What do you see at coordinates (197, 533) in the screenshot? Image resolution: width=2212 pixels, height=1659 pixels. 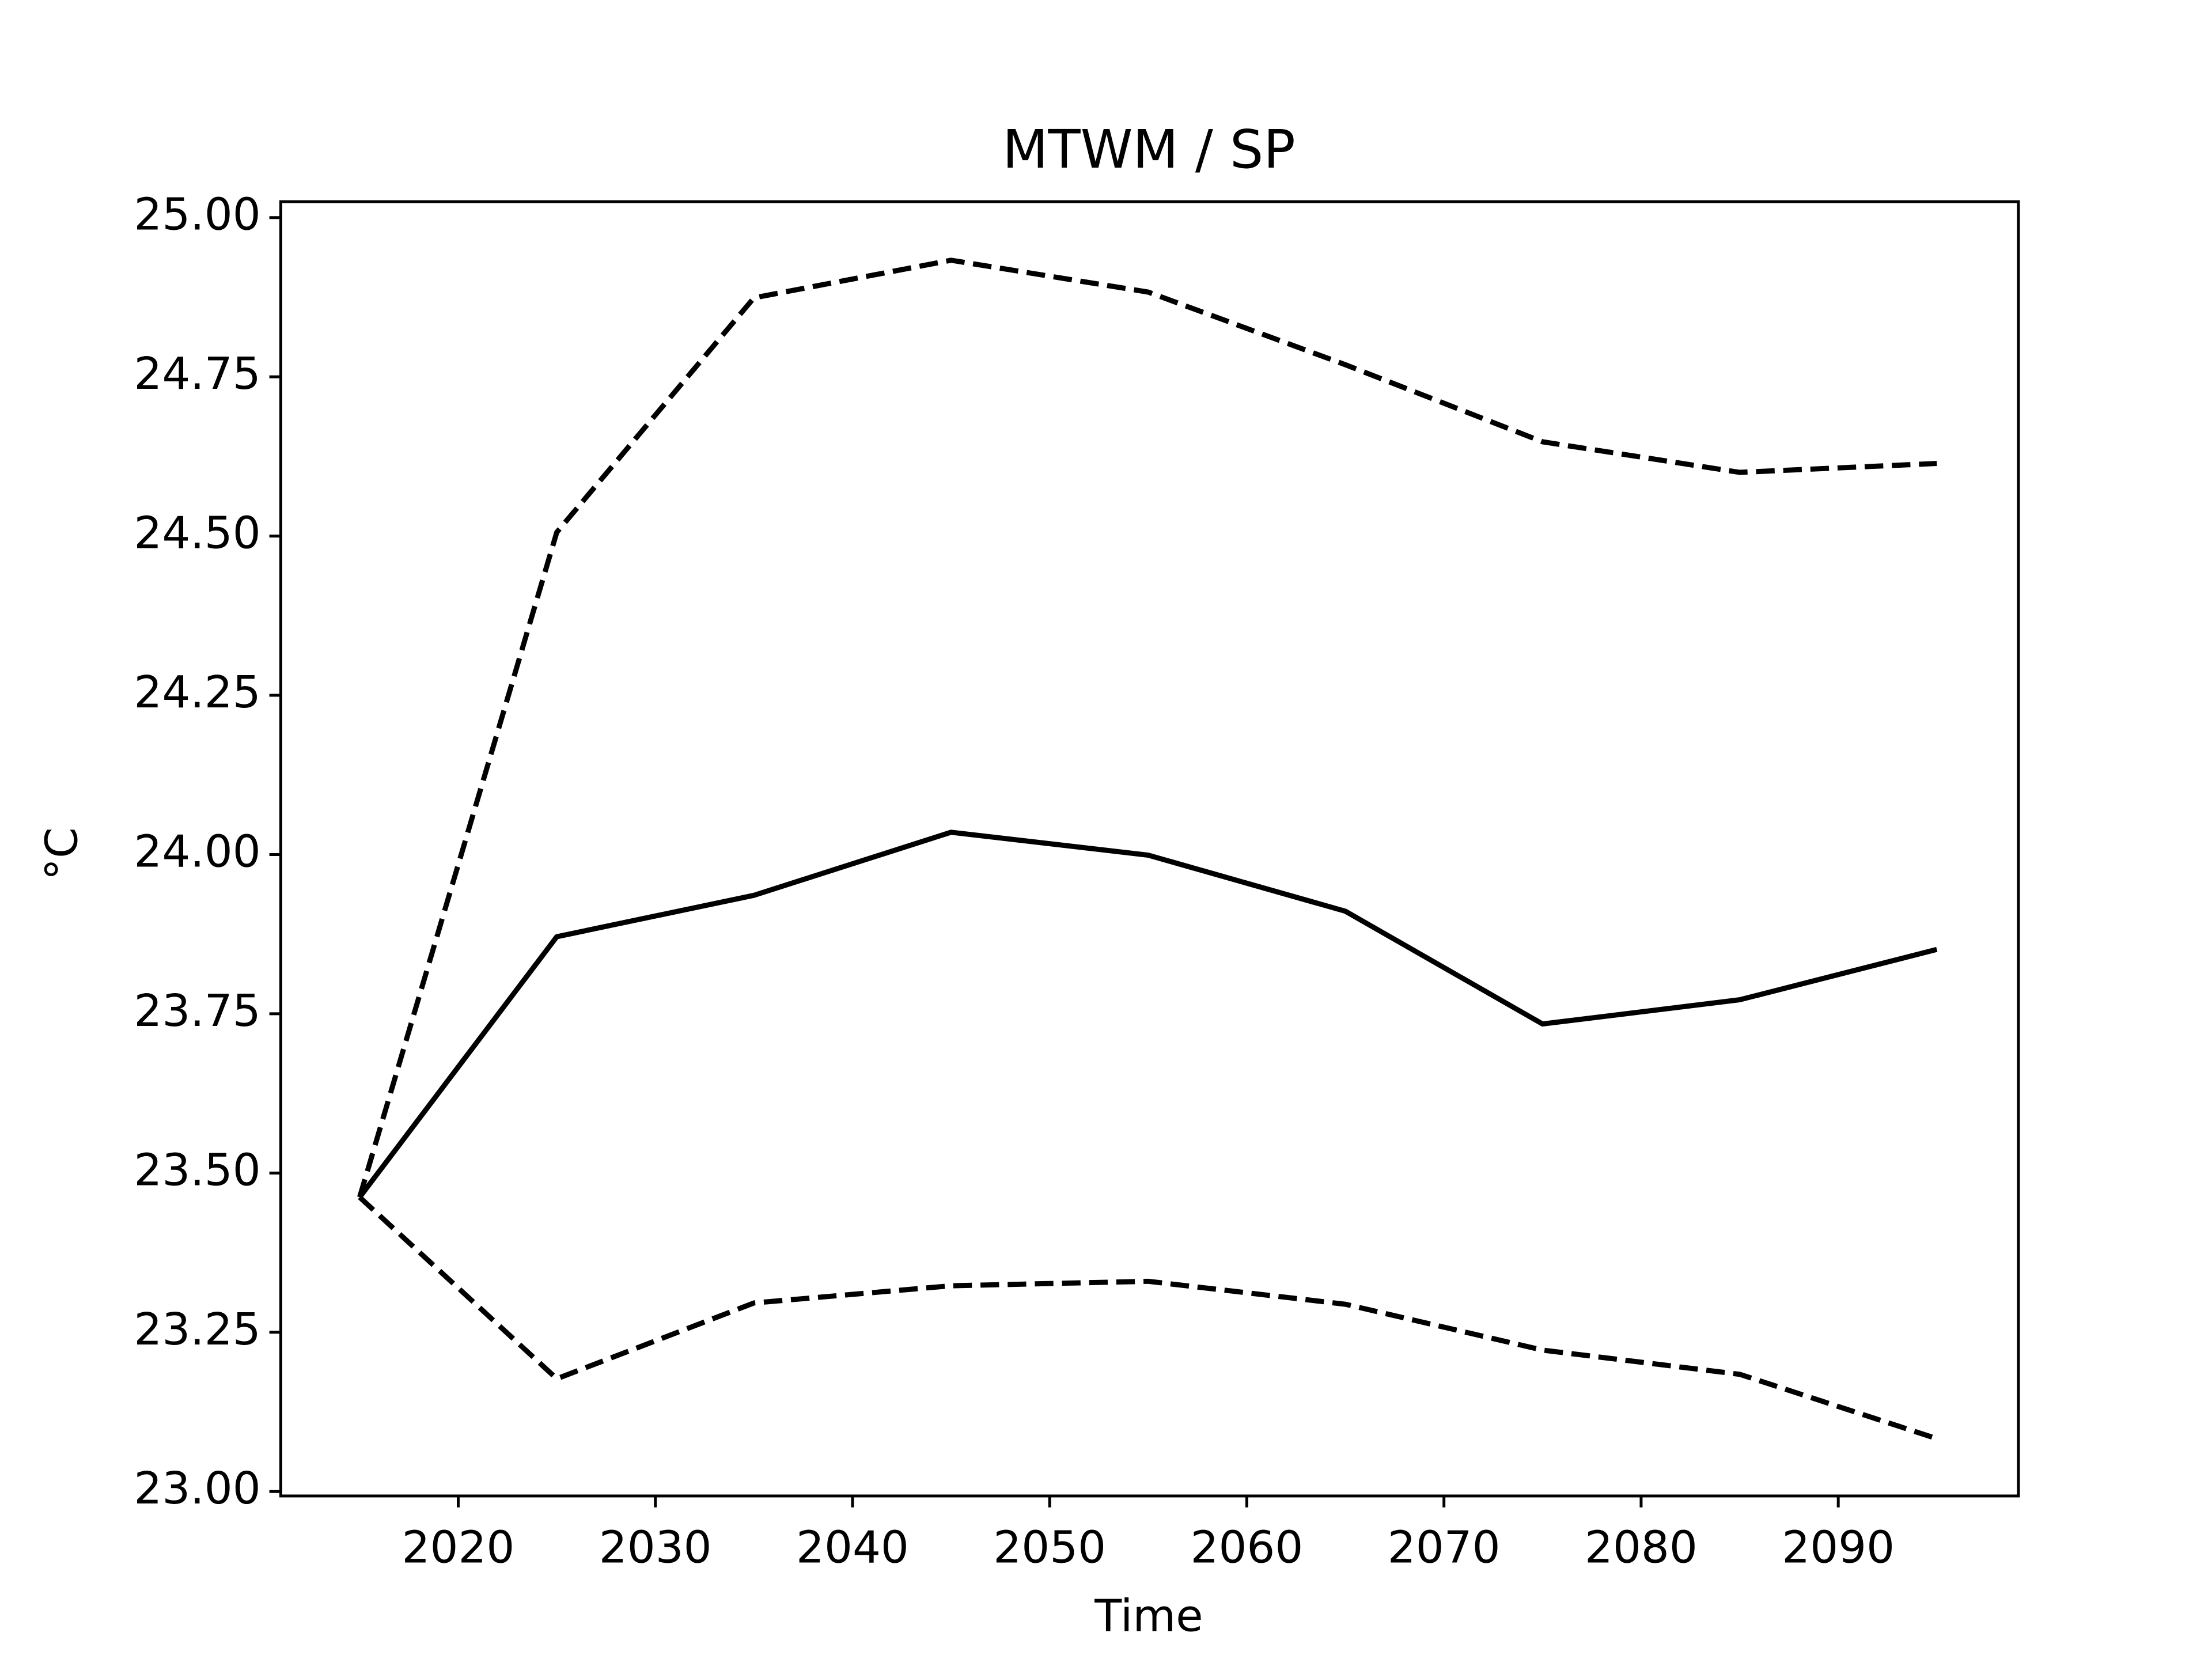 I see `y-tick-label: 24.50` at bounding box center [197, 533].